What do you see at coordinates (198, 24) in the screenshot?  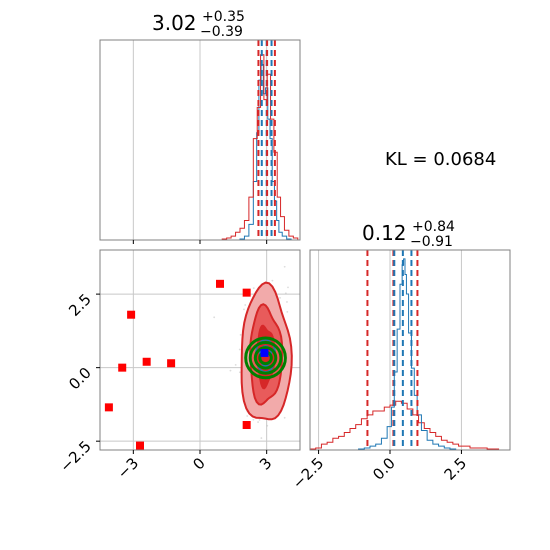 I see `title-param1: 3.02 +0.35 −0.39` at bounding box center [198, 24].